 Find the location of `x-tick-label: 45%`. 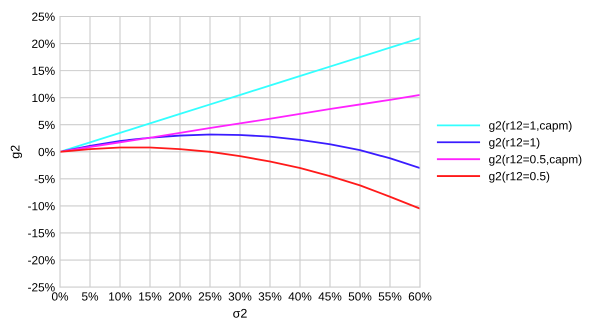

x-tick-label: 45% is located at coordinates (330, 296).